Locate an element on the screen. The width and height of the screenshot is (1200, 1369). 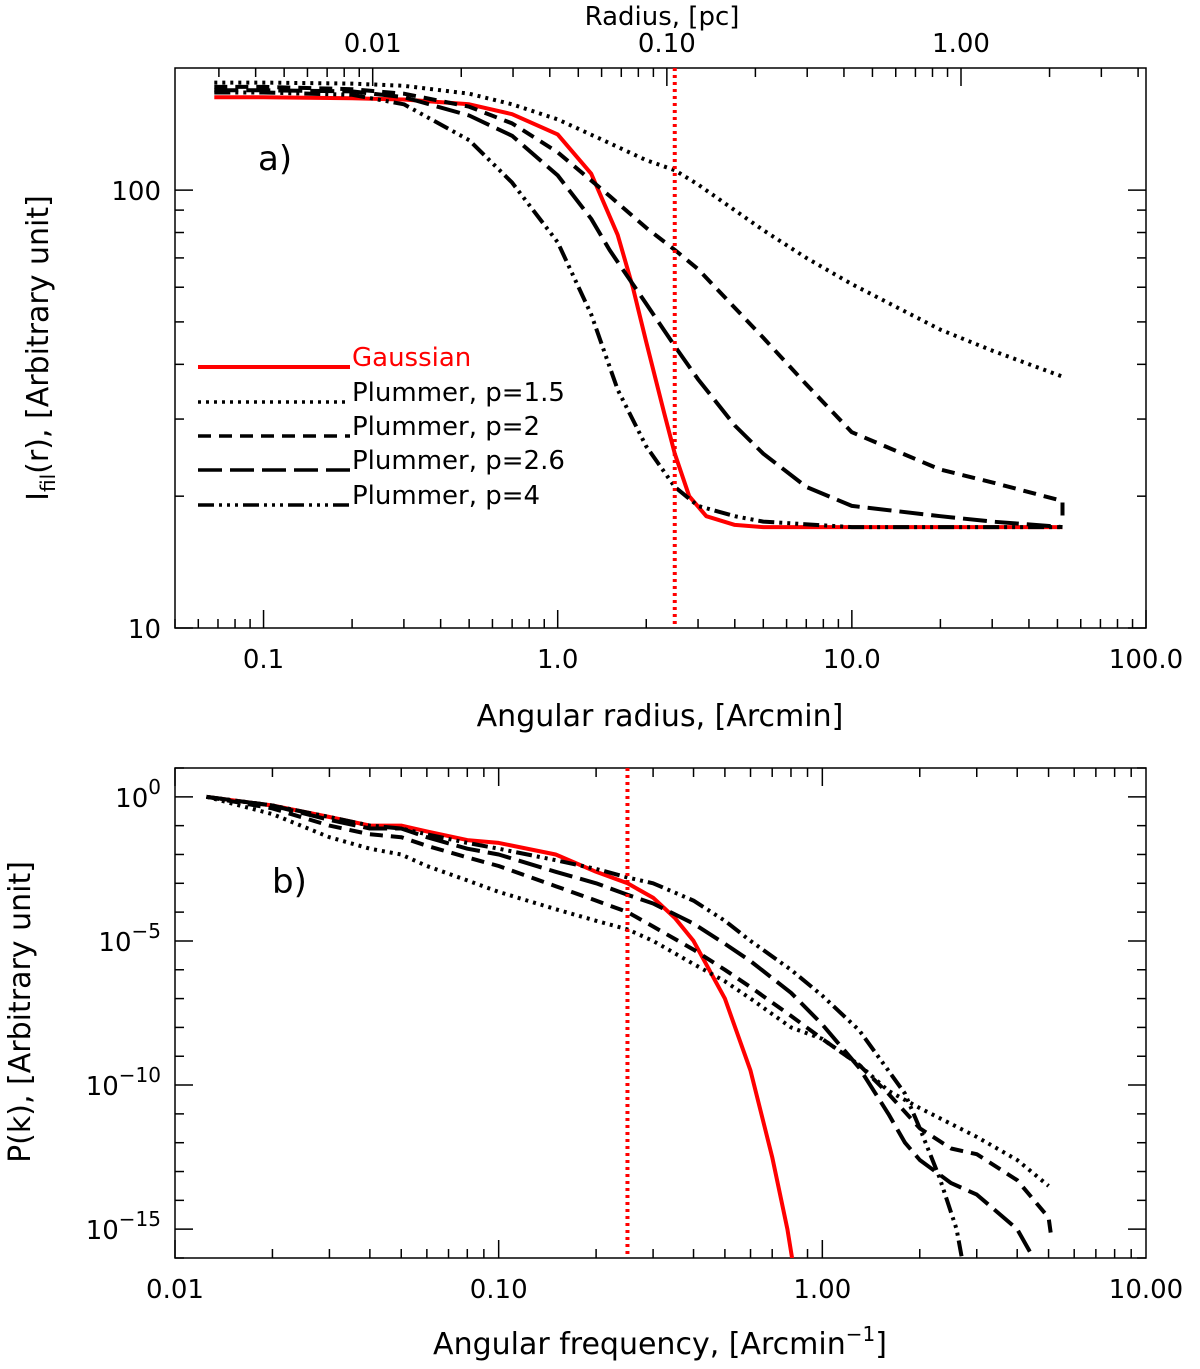
legend-label-p15: Plummer, p=1.5 is located at coordinates (458, 393).